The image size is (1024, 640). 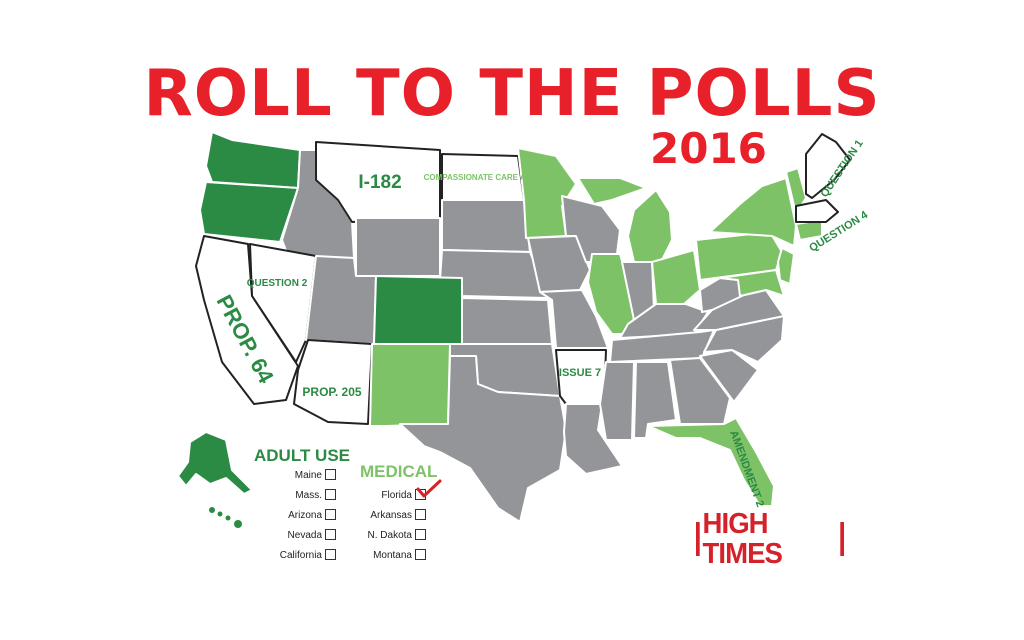 What do you see at coordinates (215, 463) in the screenshot?
I see `state-alaska` at bounding box center [215, 463].